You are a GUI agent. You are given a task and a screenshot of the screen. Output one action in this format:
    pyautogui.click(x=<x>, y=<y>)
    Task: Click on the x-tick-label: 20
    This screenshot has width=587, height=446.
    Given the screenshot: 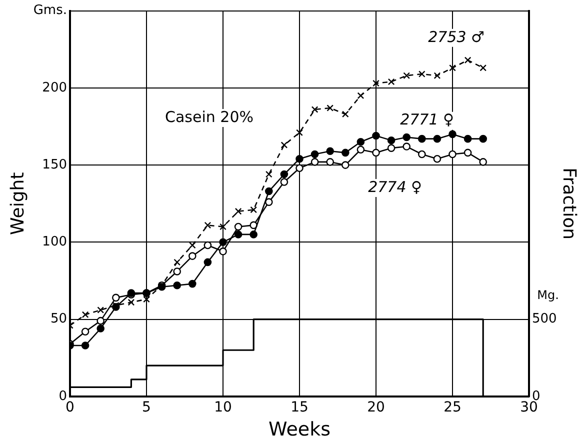 What is the action you would take?
    pyautogui.click(x=376, y=407)
    